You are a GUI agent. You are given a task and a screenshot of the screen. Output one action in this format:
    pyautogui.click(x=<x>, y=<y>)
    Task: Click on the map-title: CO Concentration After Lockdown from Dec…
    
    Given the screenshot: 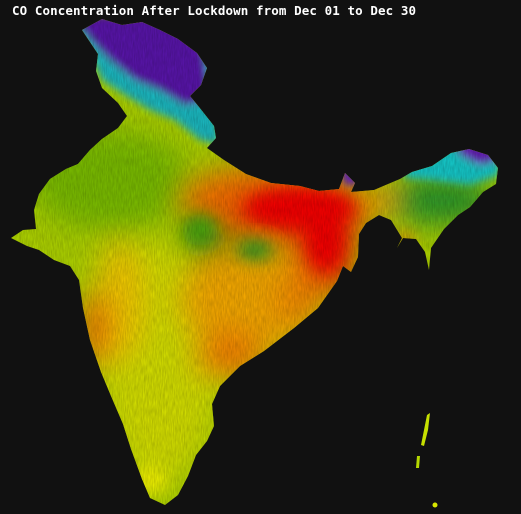 What is the action you would take?
    pyautogui.click(x=214, y=10)
    